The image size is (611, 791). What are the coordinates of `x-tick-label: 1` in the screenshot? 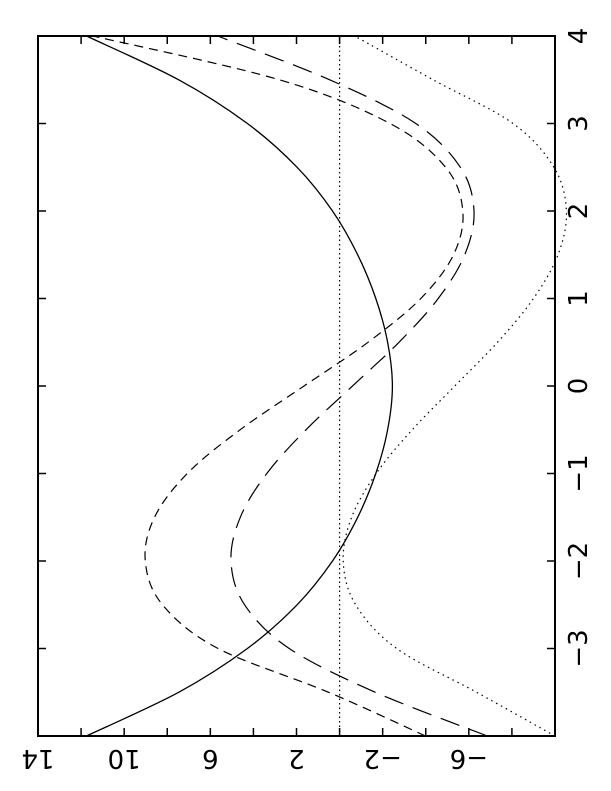 It's located at (579, 298).